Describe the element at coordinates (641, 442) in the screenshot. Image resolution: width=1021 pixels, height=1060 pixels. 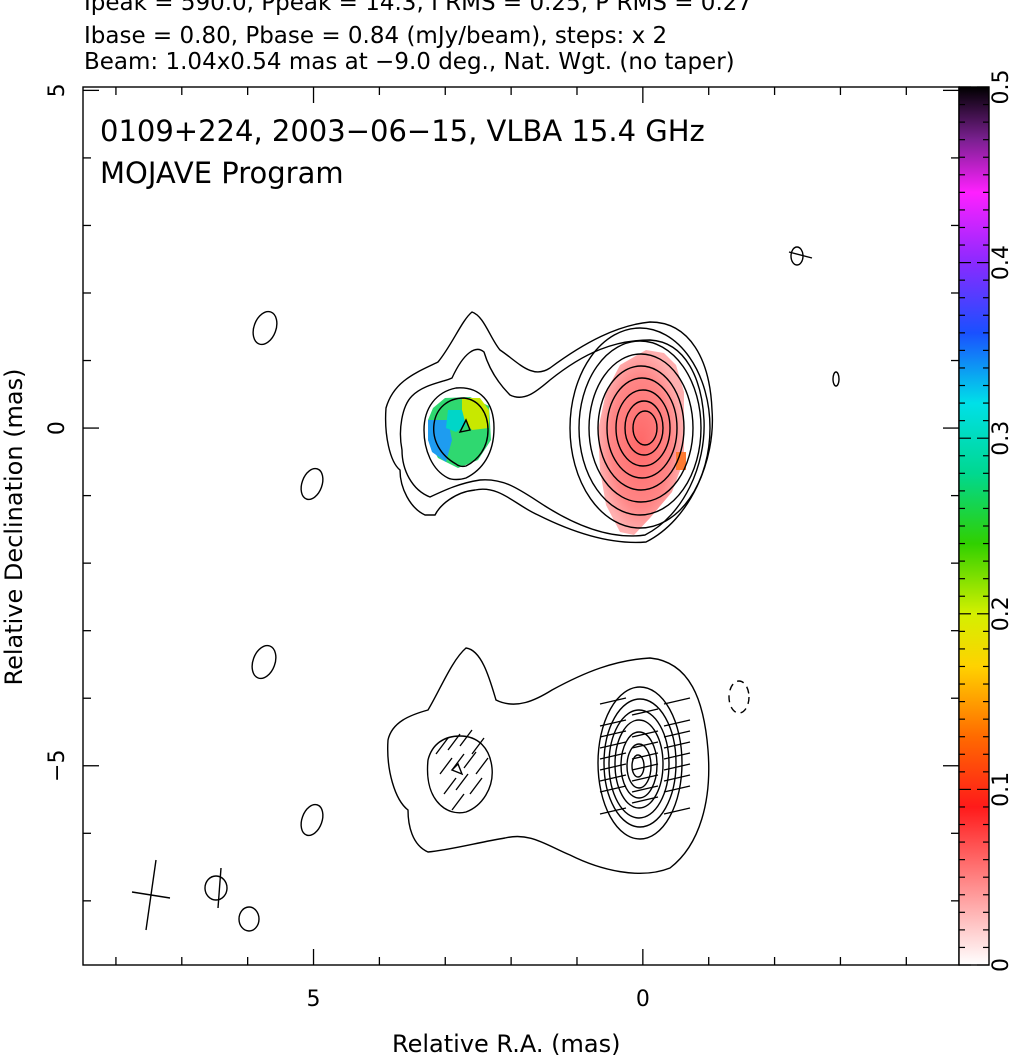
I see `core-polarization-patch` at that location.